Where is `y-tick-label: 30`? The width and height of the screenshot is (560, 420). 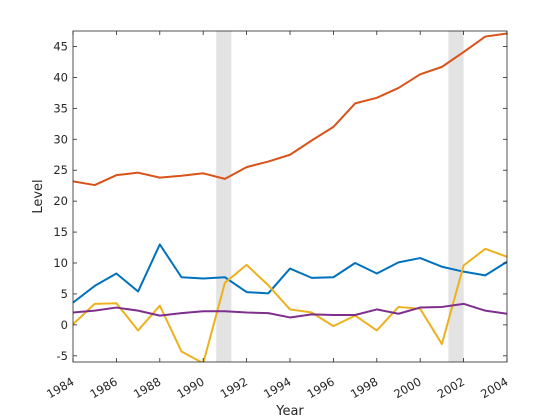
y-tick-label: 30 is located at coordinates (60, 139).